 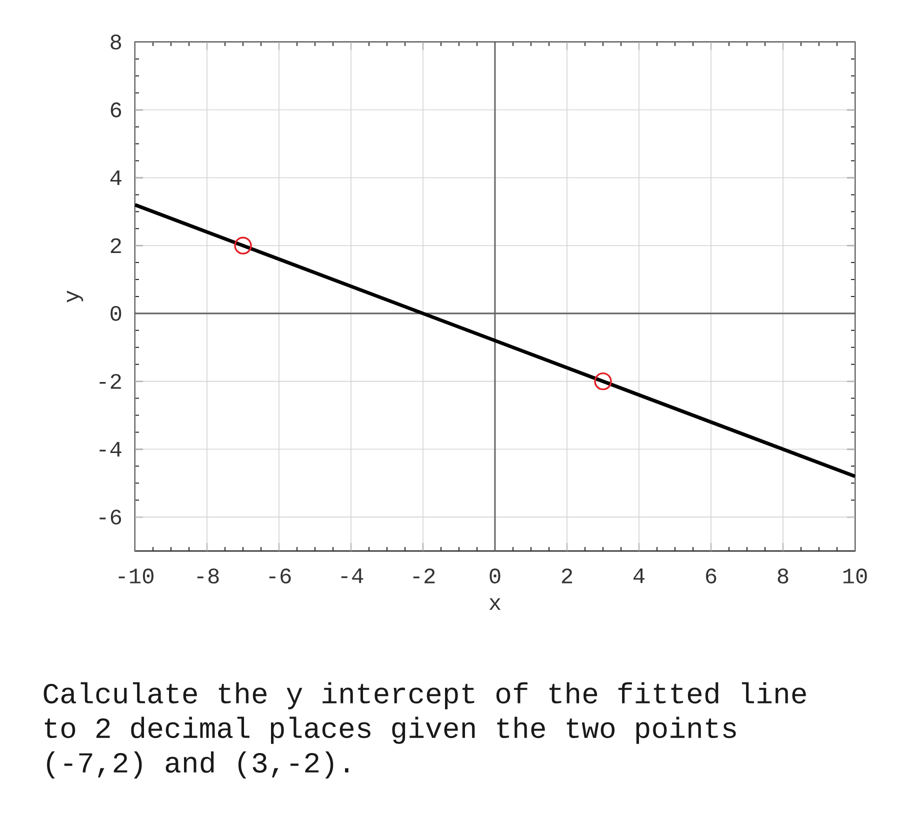 I want to click on y-tick-label: -4, so click(x=111, y=449).